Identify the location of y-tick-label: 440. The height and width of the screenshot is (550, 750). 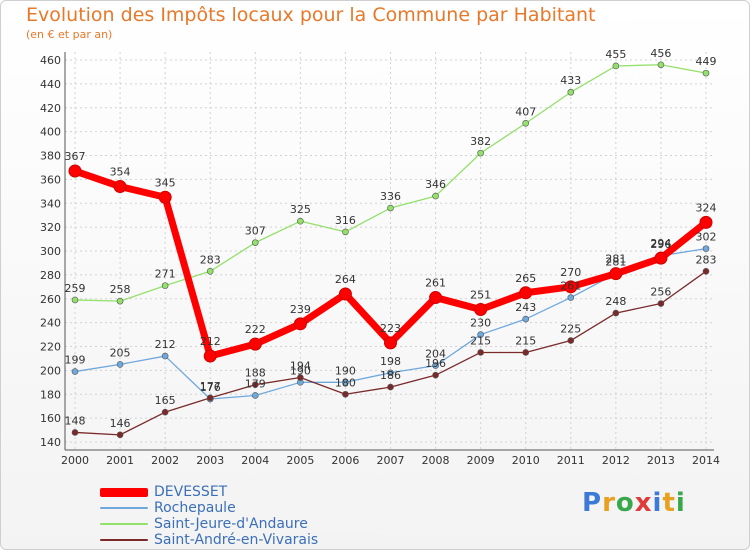
(50, 84).